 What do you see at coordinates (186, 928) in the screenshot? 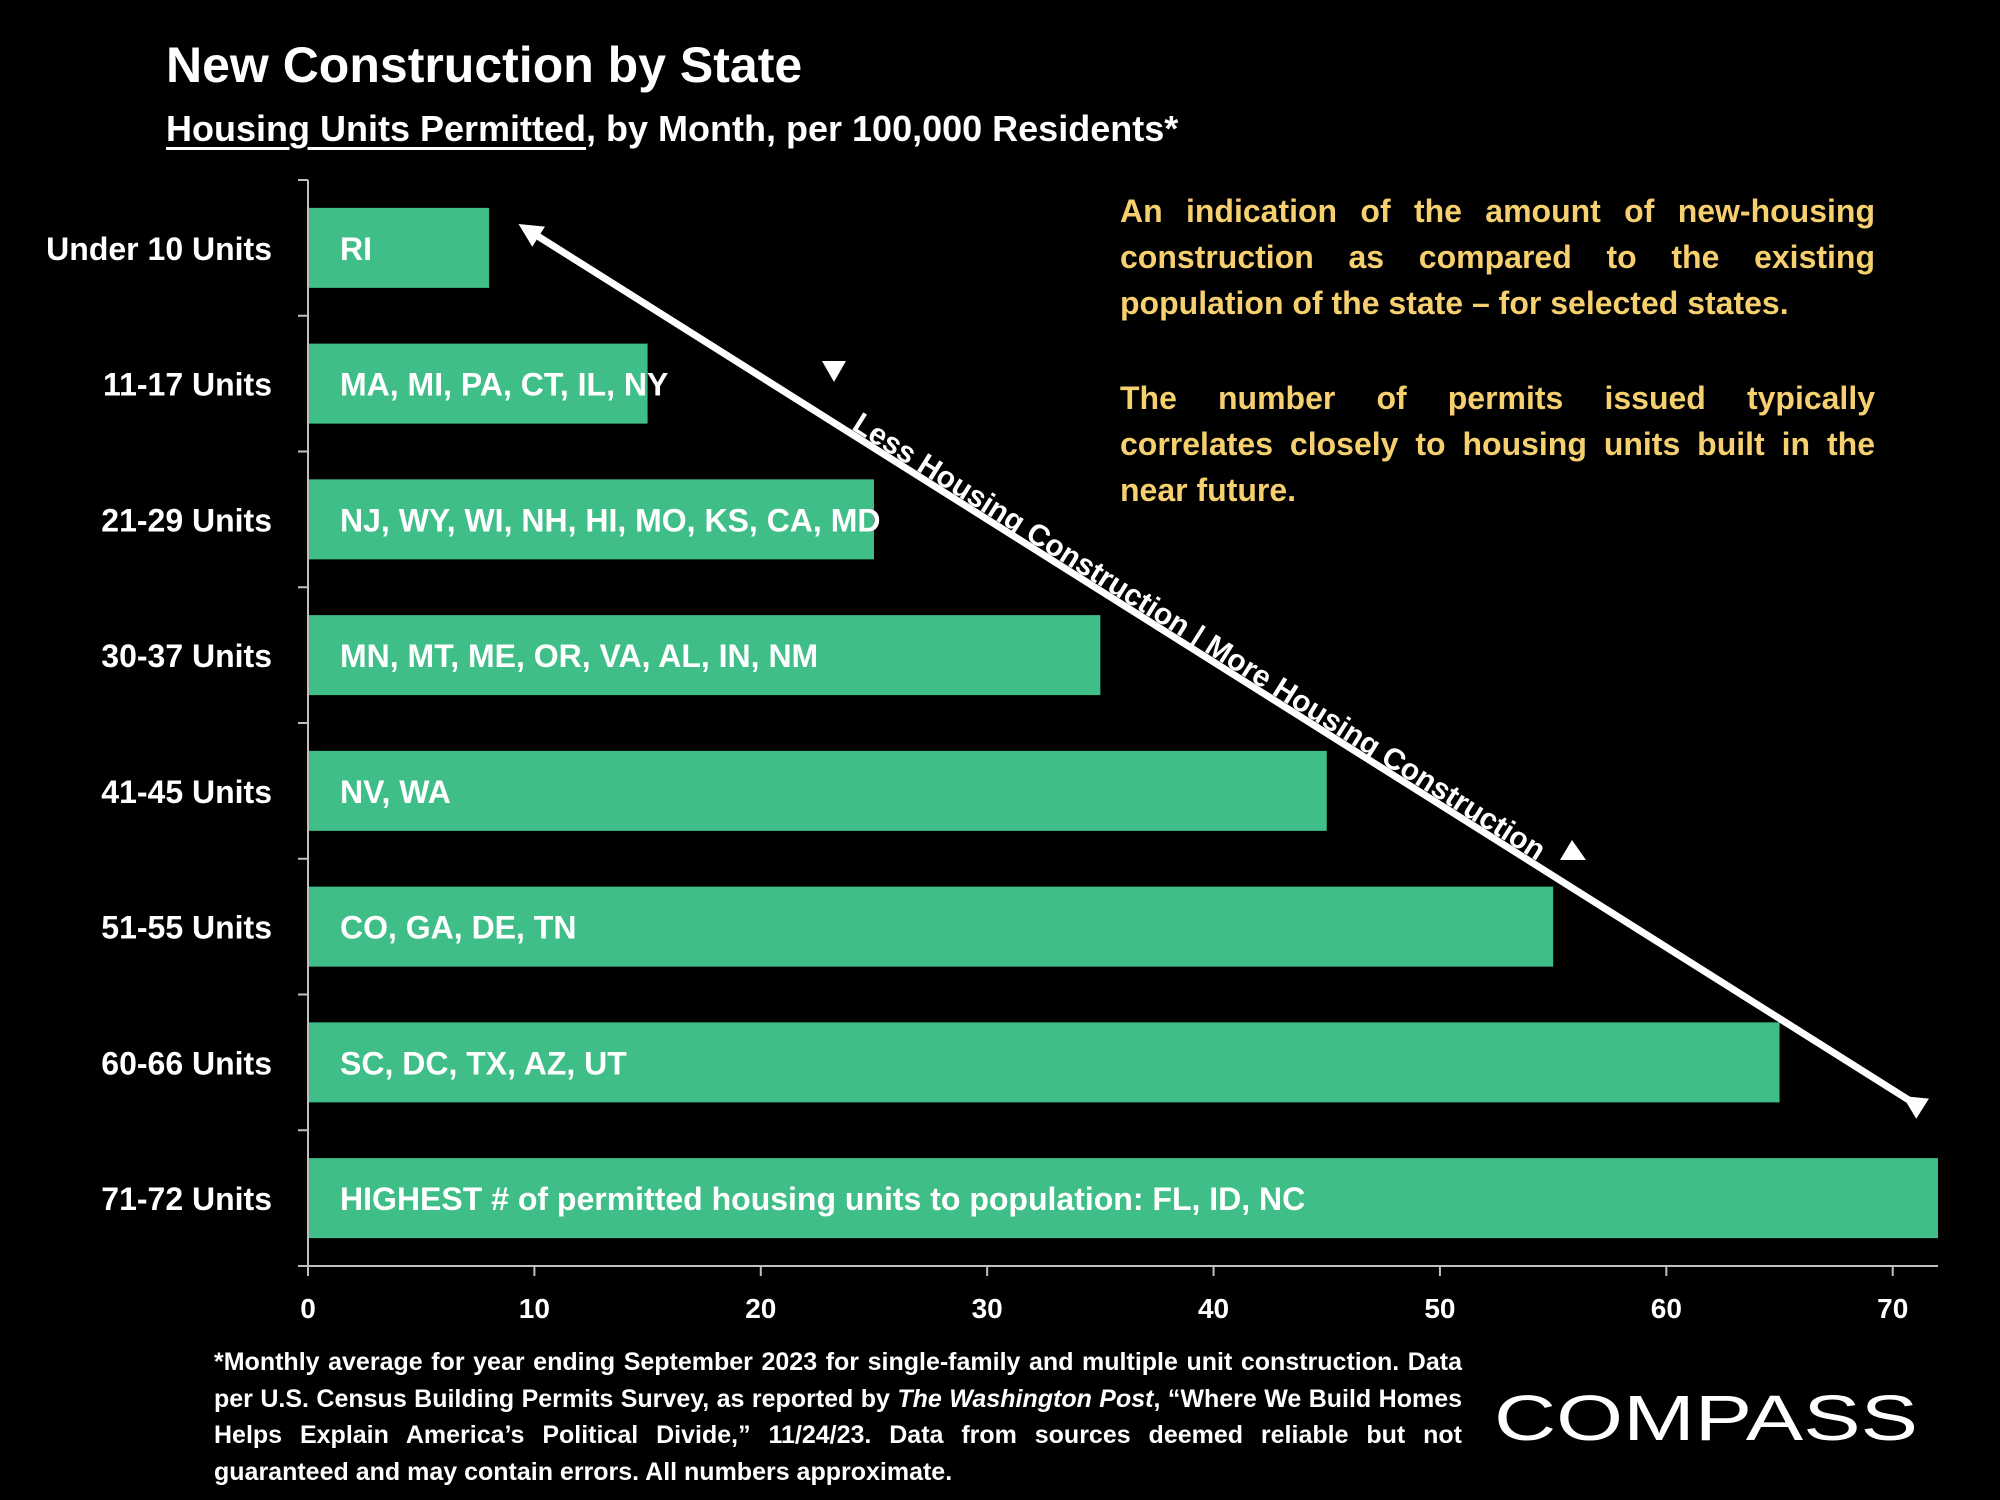
I see `category-label: 51-55 Units` at bounding box center [186, 928].